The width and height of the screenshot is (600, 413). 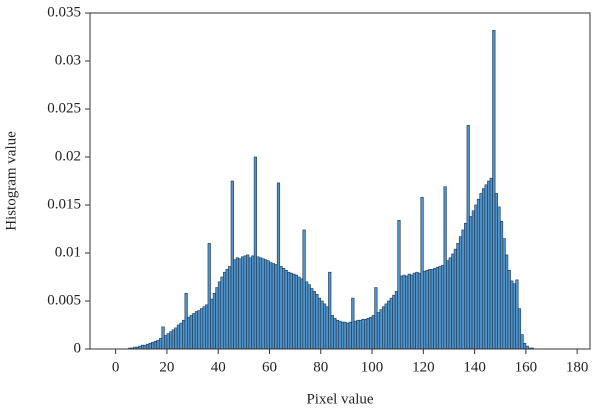 I want to click on x-tick-label: 20, so click(x=166, y=367).